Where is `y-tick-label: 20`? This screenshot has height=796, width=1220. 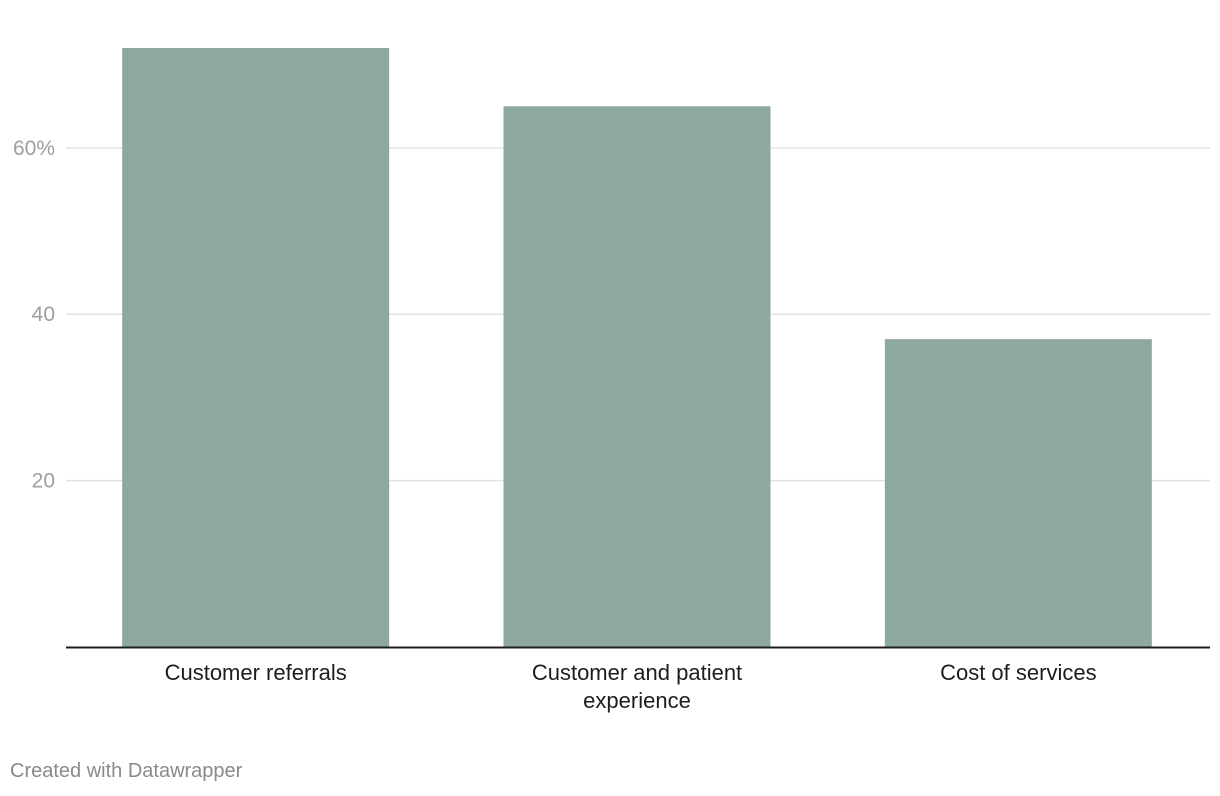
y-tick-label: 20 is located at coordinates (43, 481).